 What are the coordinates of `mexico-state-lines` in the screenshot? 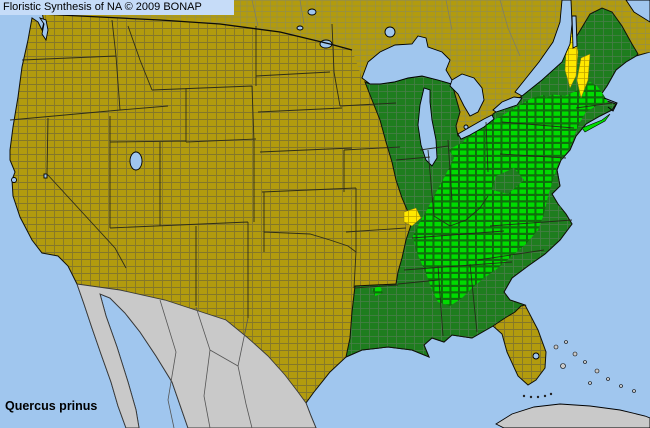 It's located at (206, 363).